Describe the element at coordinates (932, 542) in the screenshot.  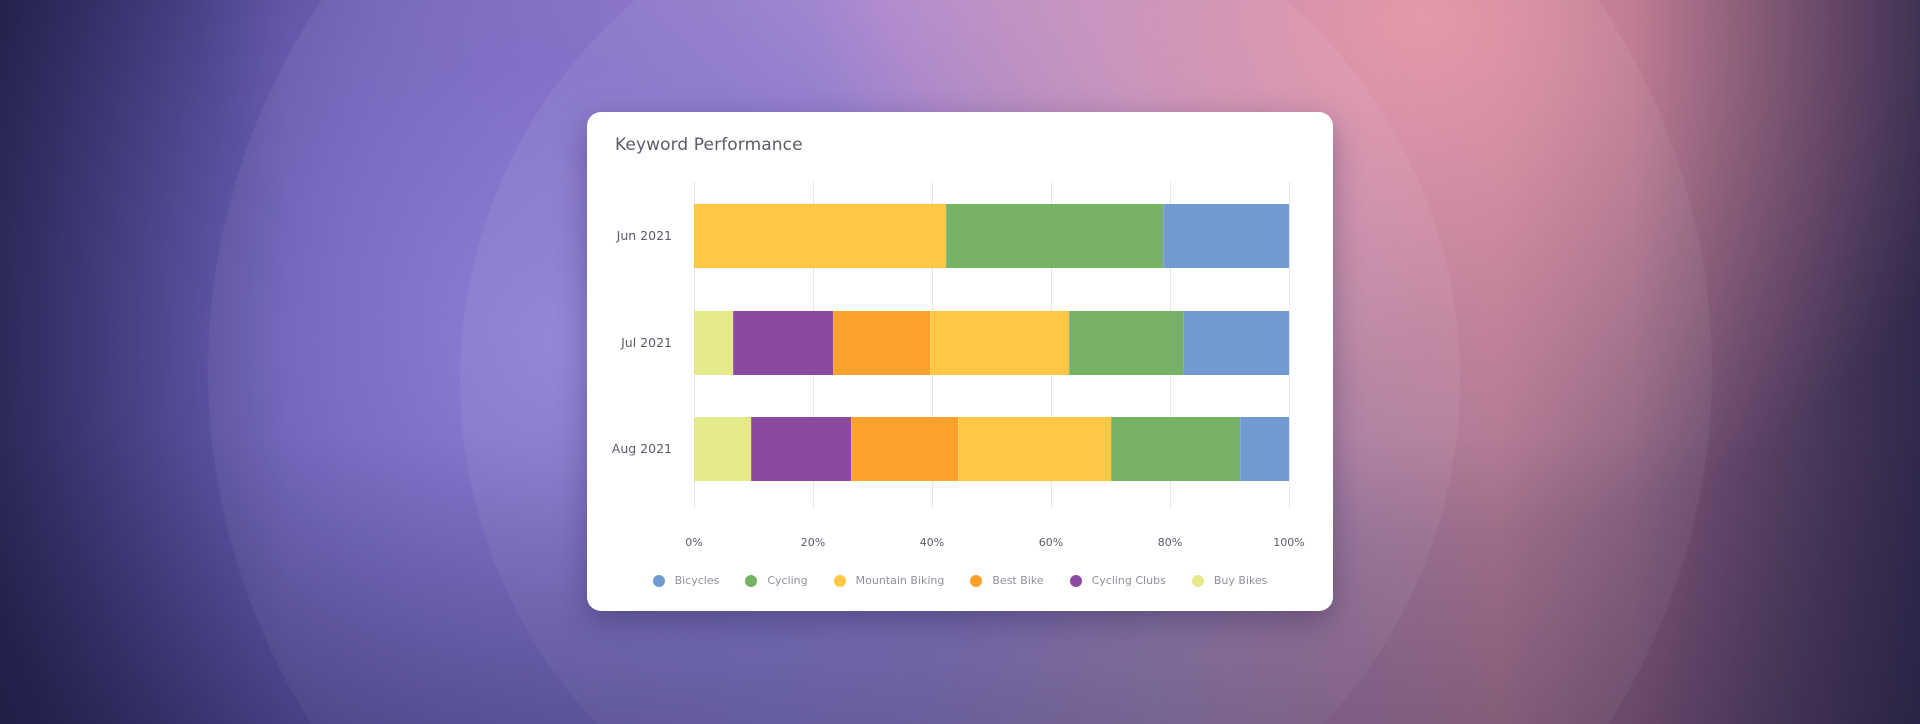
I see `x-tick-label: 40%` at that location.